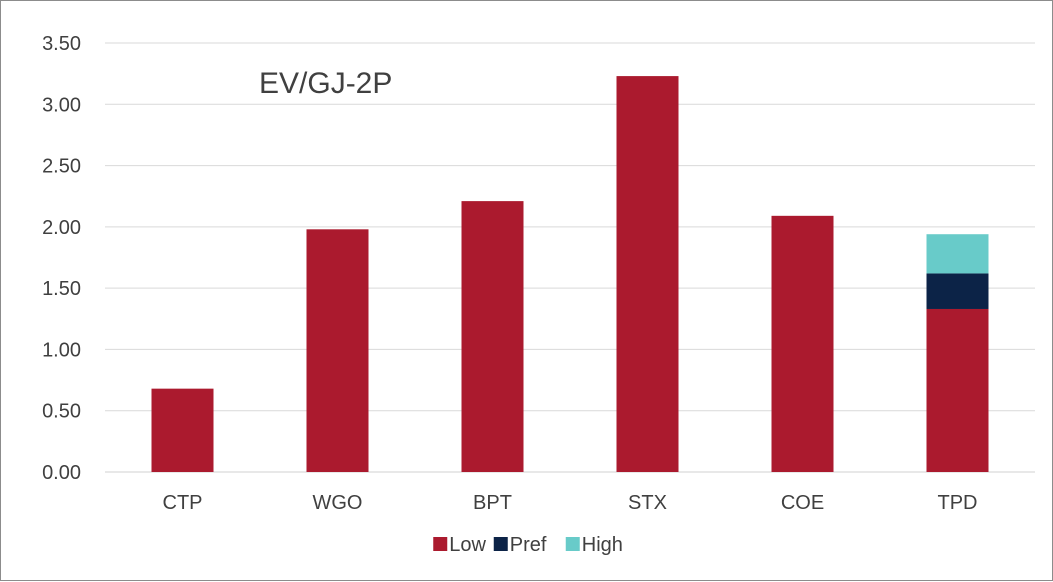 This screenshot has width=1053, height=582. What do you see at coordinates (61, 167) in the screenshot?
I see `y-tick-label: 2.50` at bounding box center [61, 167].